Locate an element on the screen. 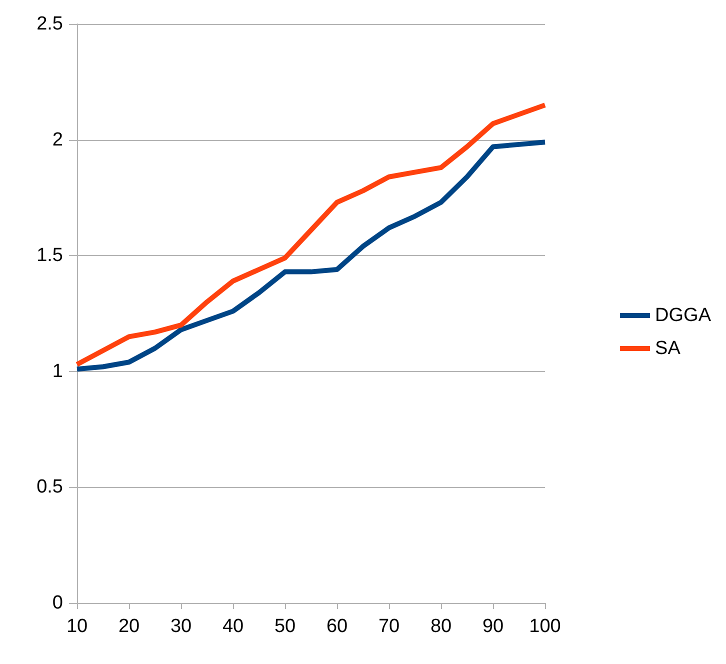 This screenshot has height=664, width=726. x-tick-label: 30 is located at coordinates (181, 626).